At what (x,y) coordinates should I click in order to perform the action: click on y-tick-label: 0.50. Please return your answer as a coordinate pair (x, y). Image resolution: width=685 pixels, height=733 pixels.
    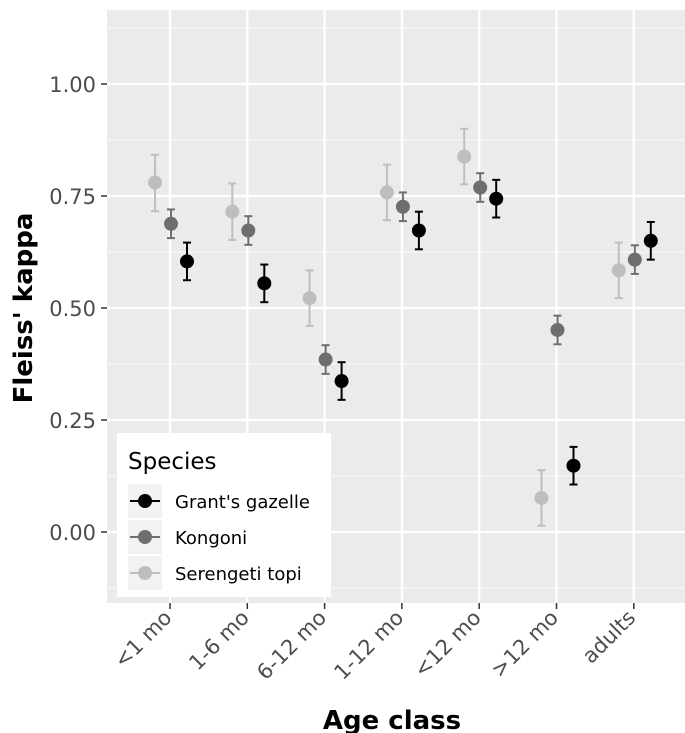
    Looking at the image, I should click on (72, 309).